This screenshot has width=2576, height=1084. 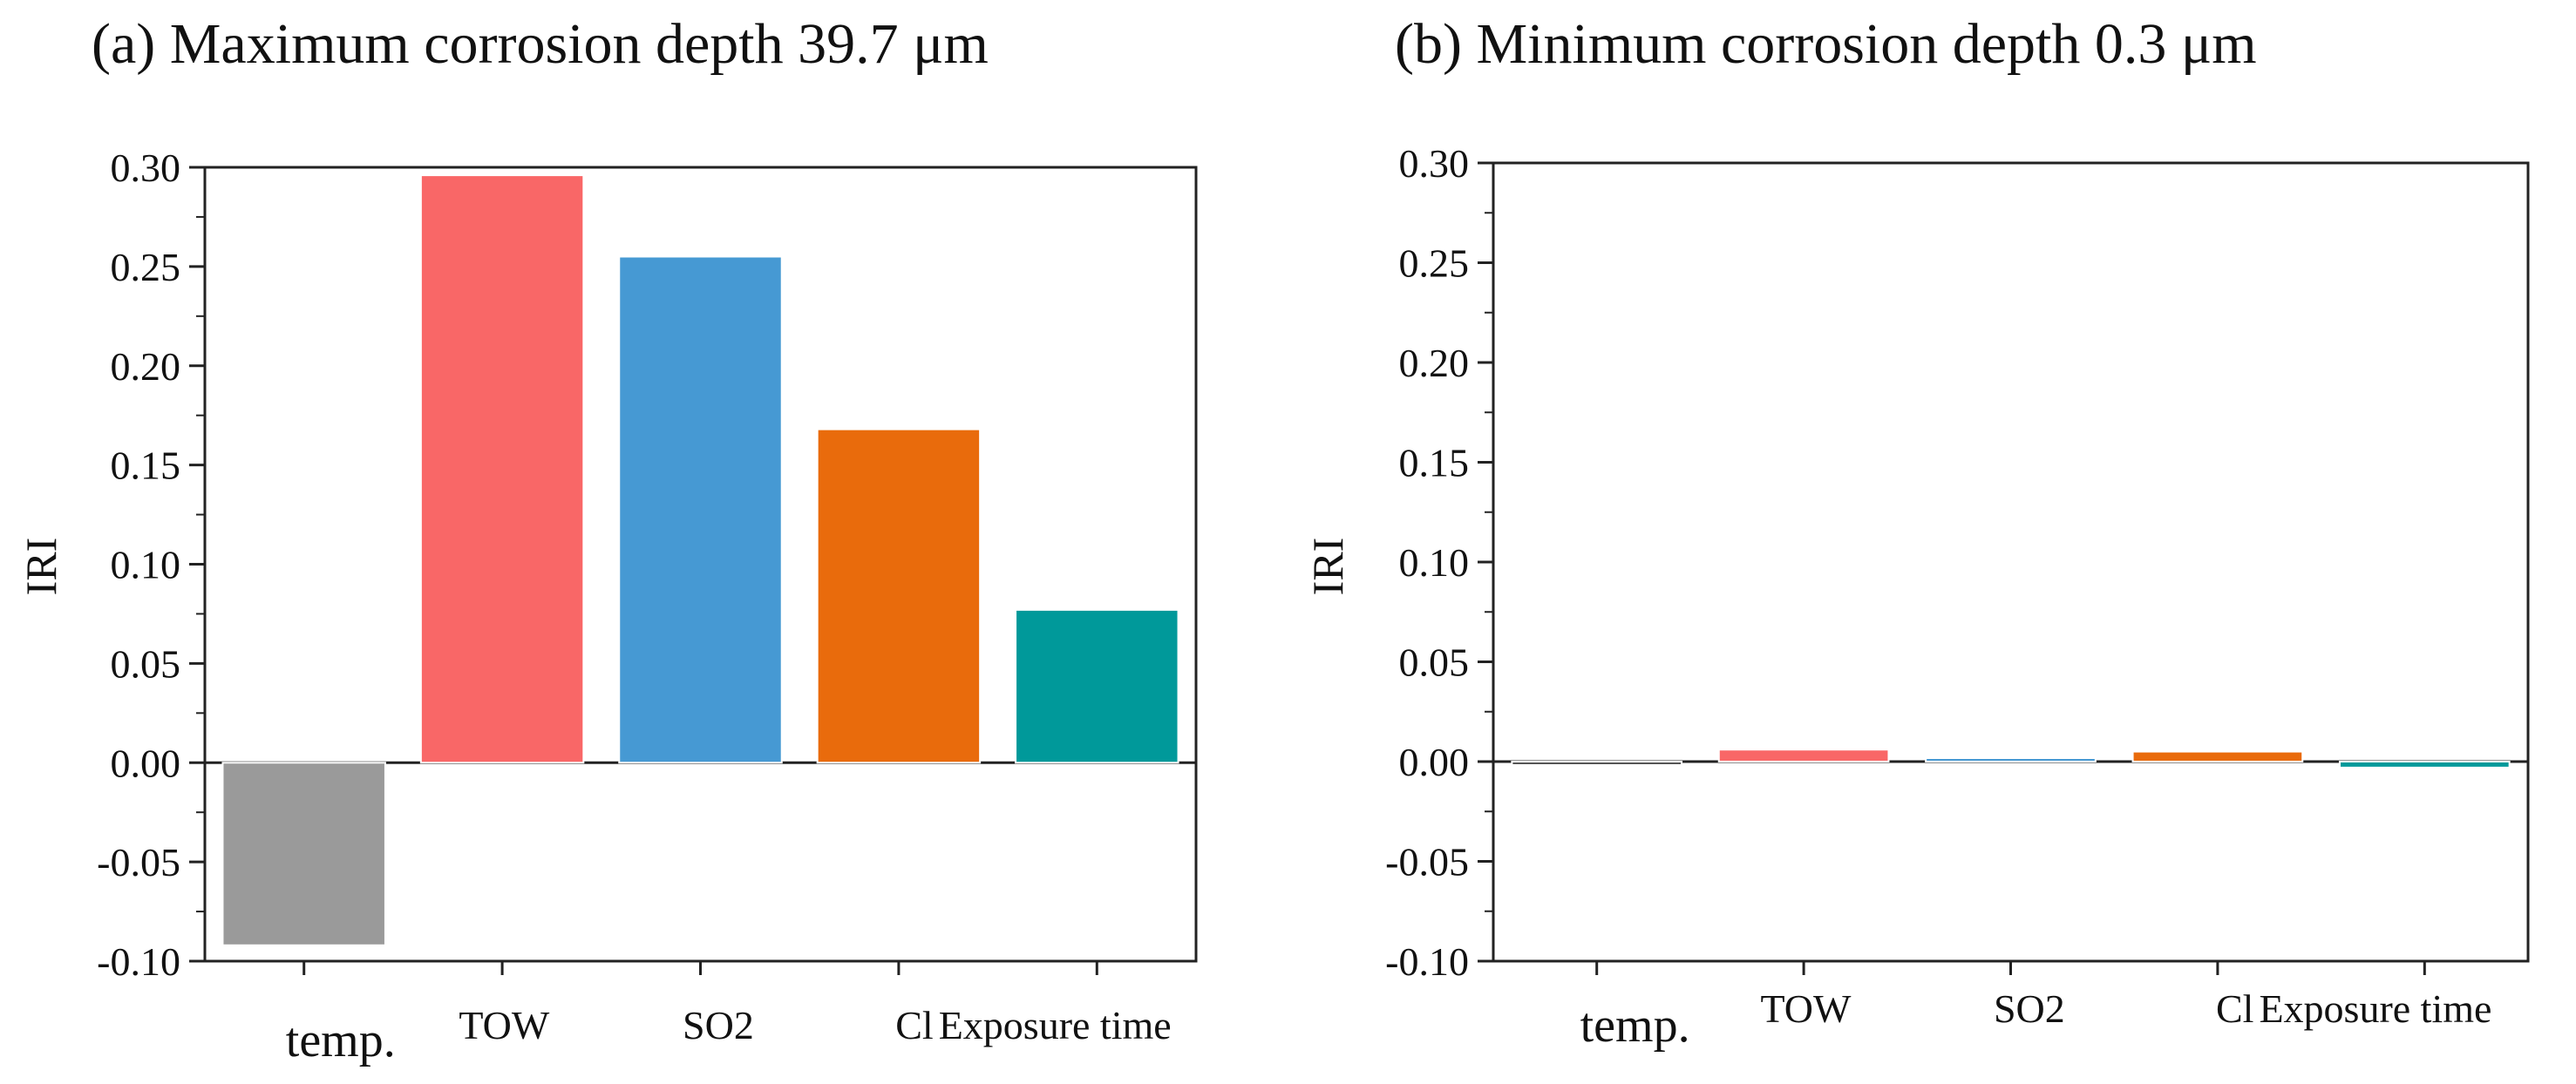 I want to click on x-category-label-b: TOW, so click(x=1806, y=1008).